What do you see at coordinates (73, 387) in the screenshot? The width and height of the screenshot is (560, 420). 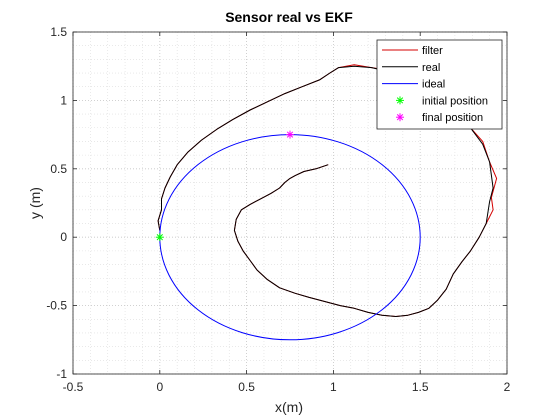 I see `x-tick-label: -0.5` at bounding box center [73, 387].